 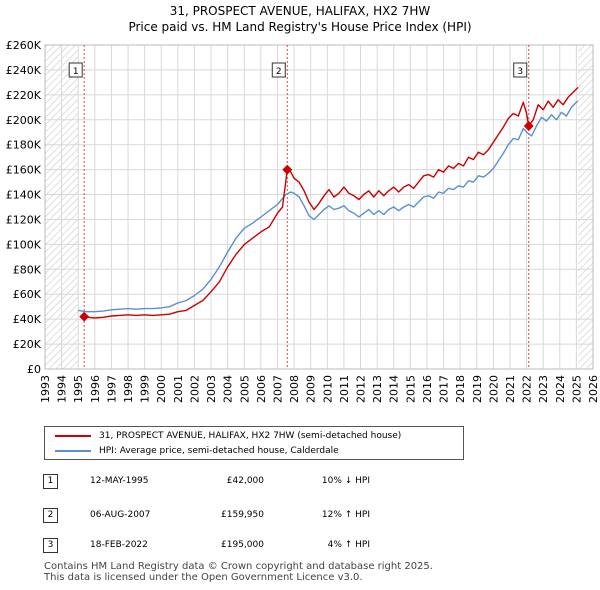 What do you see at coordinates (24, 95) in the screenshot?
I see `y-tick-label: £220K` at bounding box center [24, 95].